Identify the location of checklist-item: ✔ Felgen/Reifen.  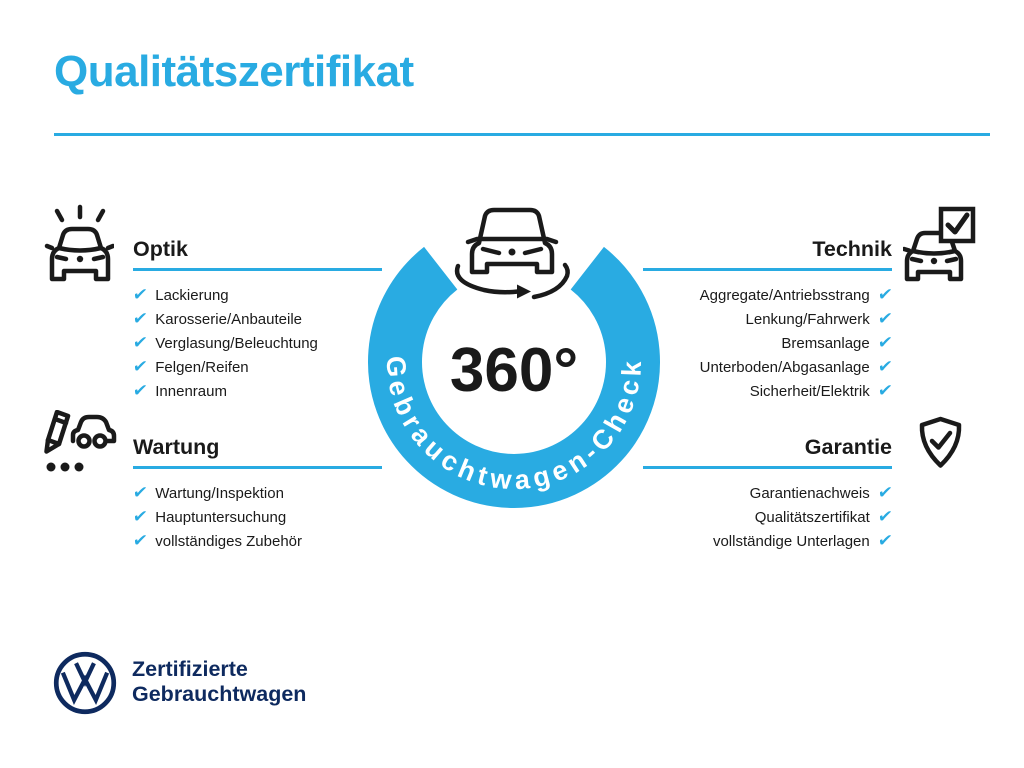
(256, 367).